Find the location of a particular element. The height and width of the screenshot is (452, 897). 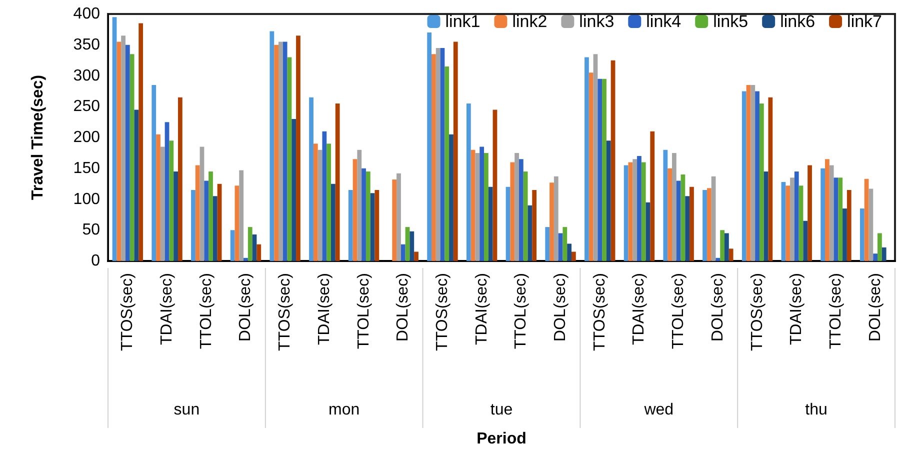

legend-label: link1 is located at coordinates (462, 21).